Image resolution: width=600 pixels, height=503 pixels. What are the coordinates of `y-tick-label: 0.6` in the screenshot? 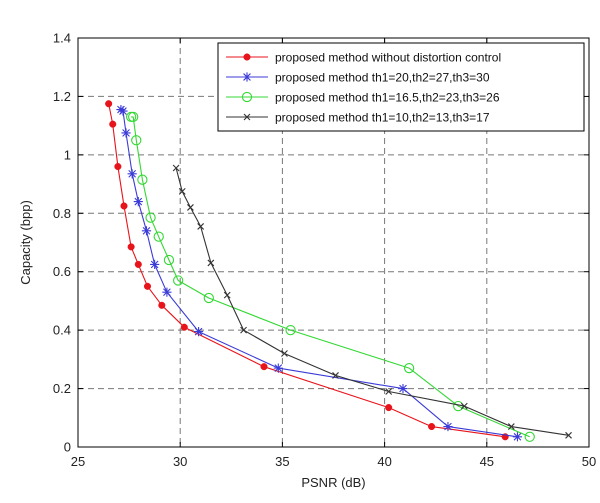 It's located at (62, 271).